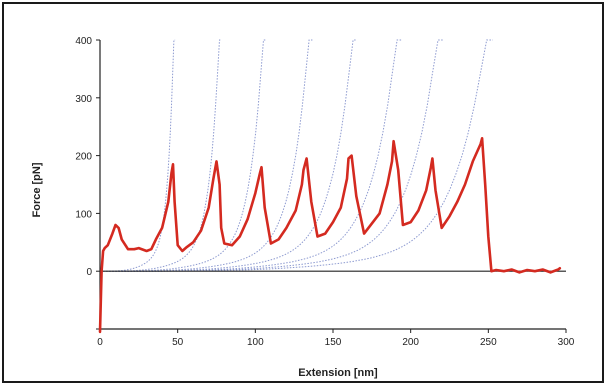  Describe the element at coordinates (100, 342) in the screenshot. I see `x-tick-label: 0` at that location.